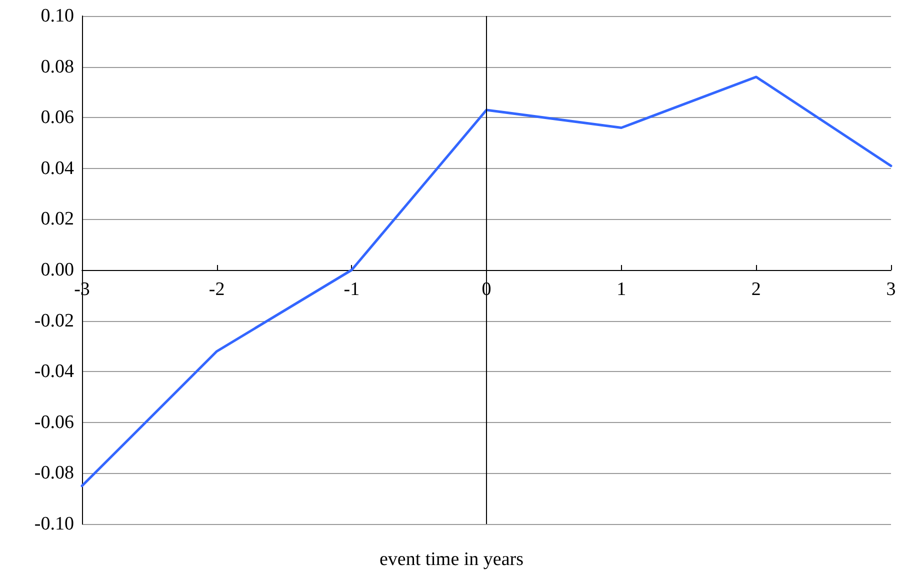  What do you see at coordinates (54, 473) in the screenshot?
I see `y-tick-label: -0.08` at bounding box center [54, 473].